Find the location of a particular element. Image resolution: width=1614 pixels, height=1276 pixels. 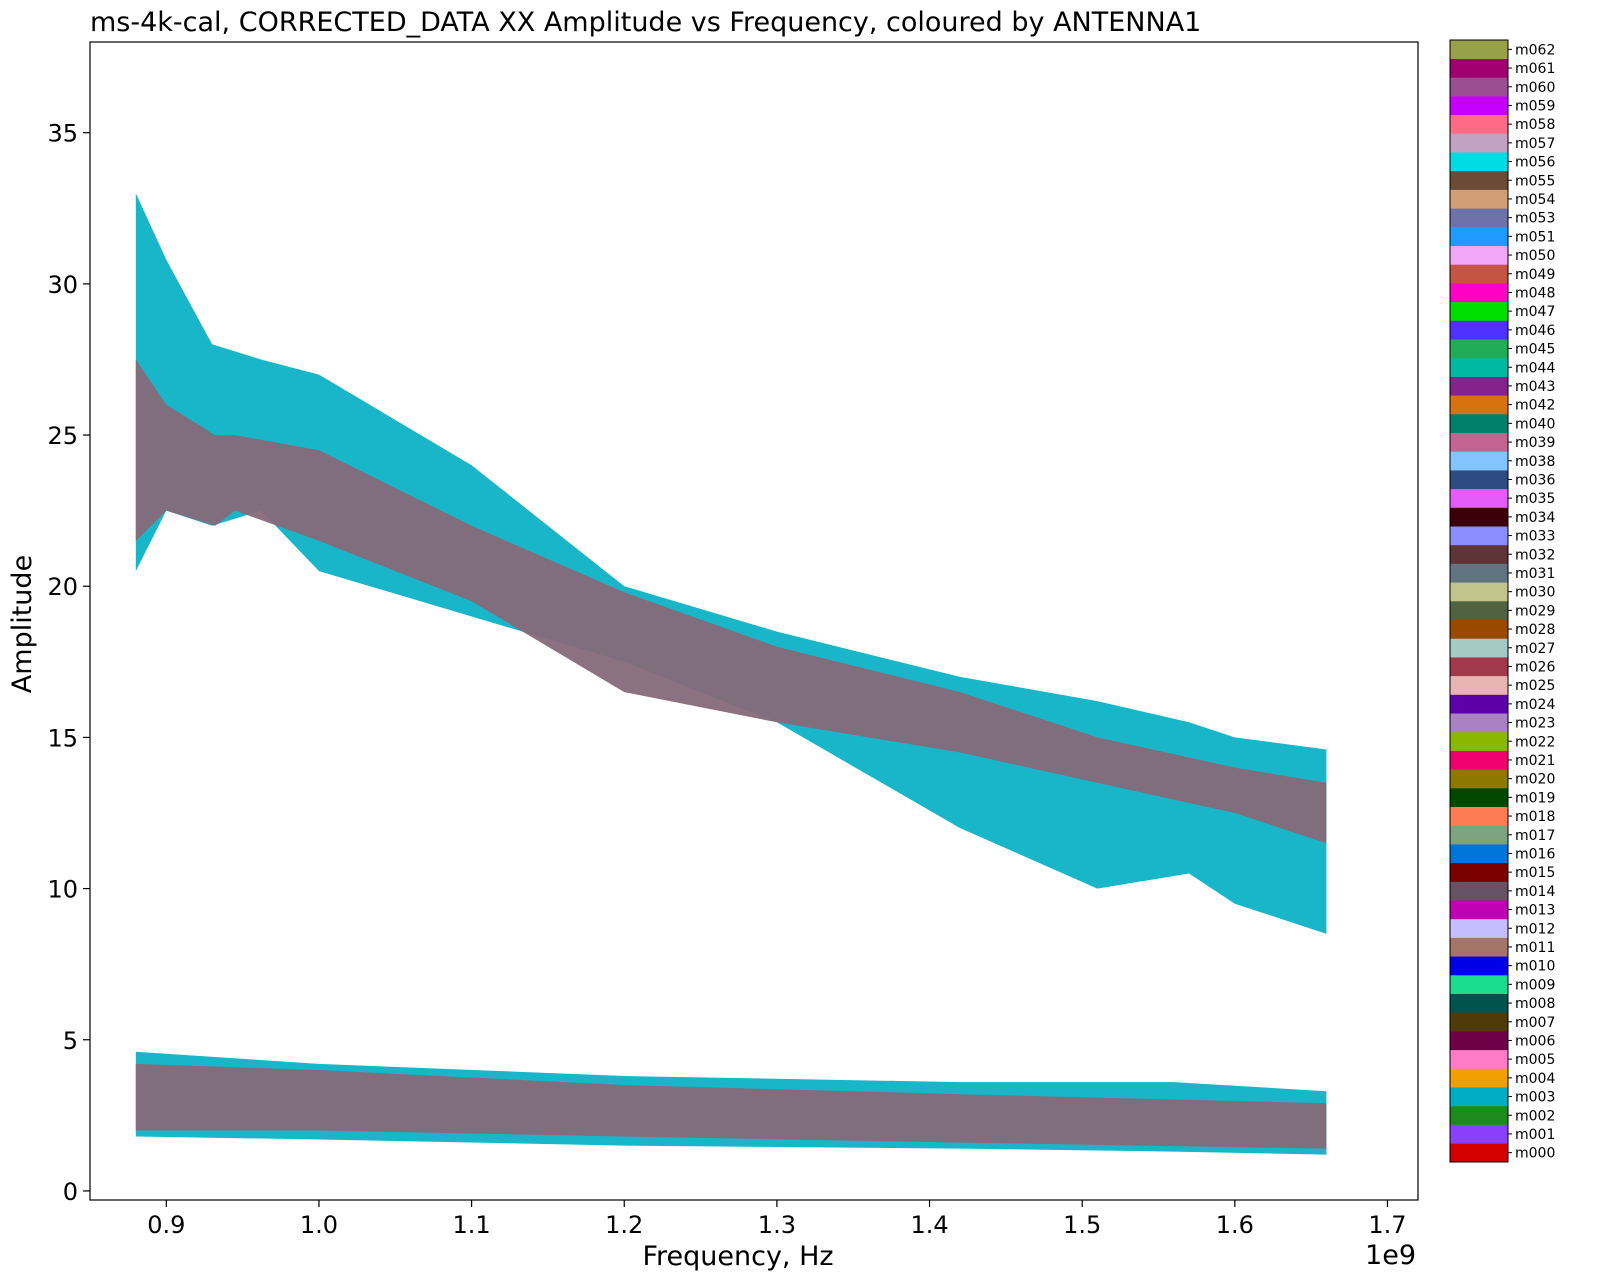

legend-label-m009: m009 is located at coordinates (1535, 985).